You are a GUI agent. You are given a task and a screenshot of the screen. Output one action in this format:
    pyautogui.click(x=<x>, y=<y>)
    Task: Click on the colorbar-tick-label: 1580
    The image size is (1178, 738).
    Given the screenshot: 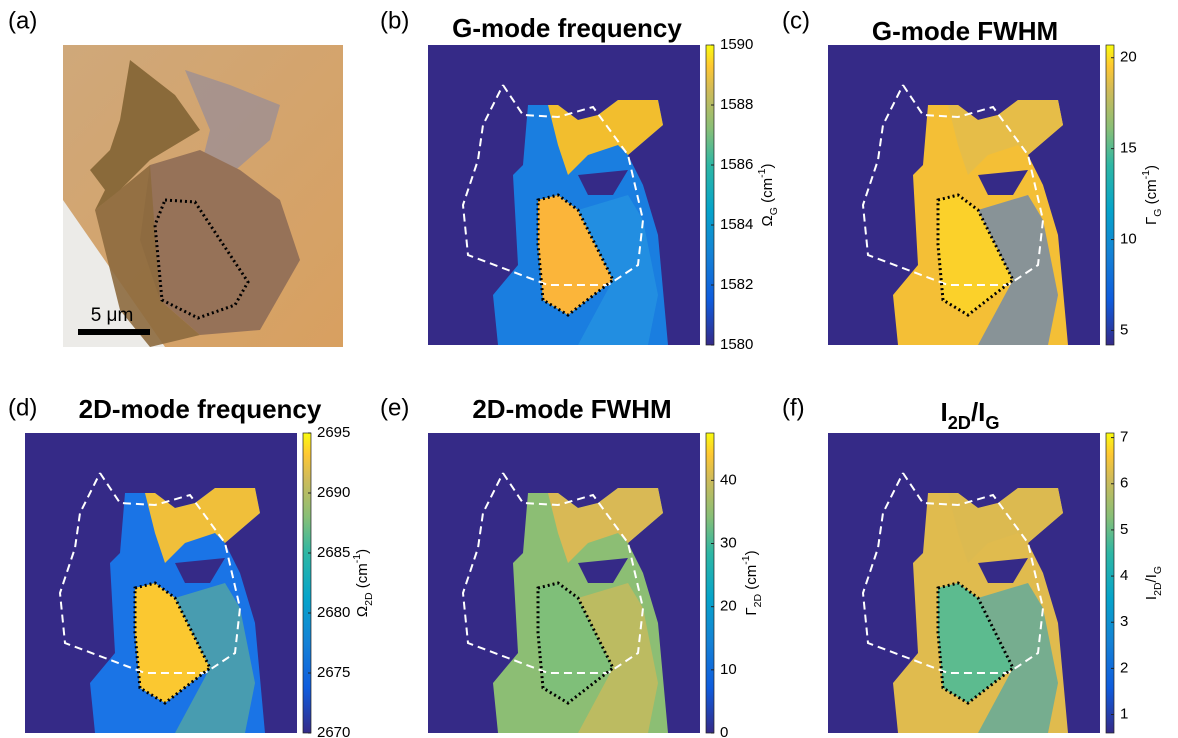 What is the action you would take?
    pyautogui.click(x=736, y=344)
    